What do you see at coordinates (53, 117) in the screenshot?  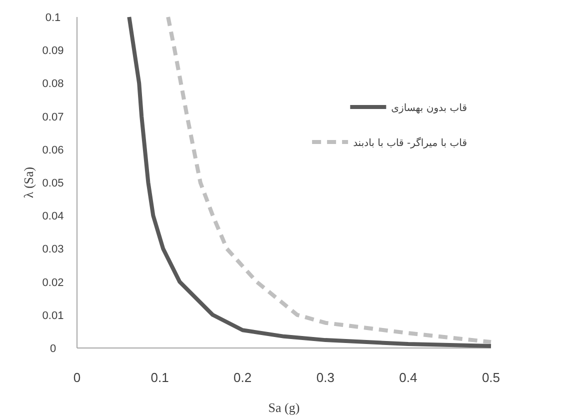 I see `y-tick-label: 0.07` at bounding box center [53, 117].